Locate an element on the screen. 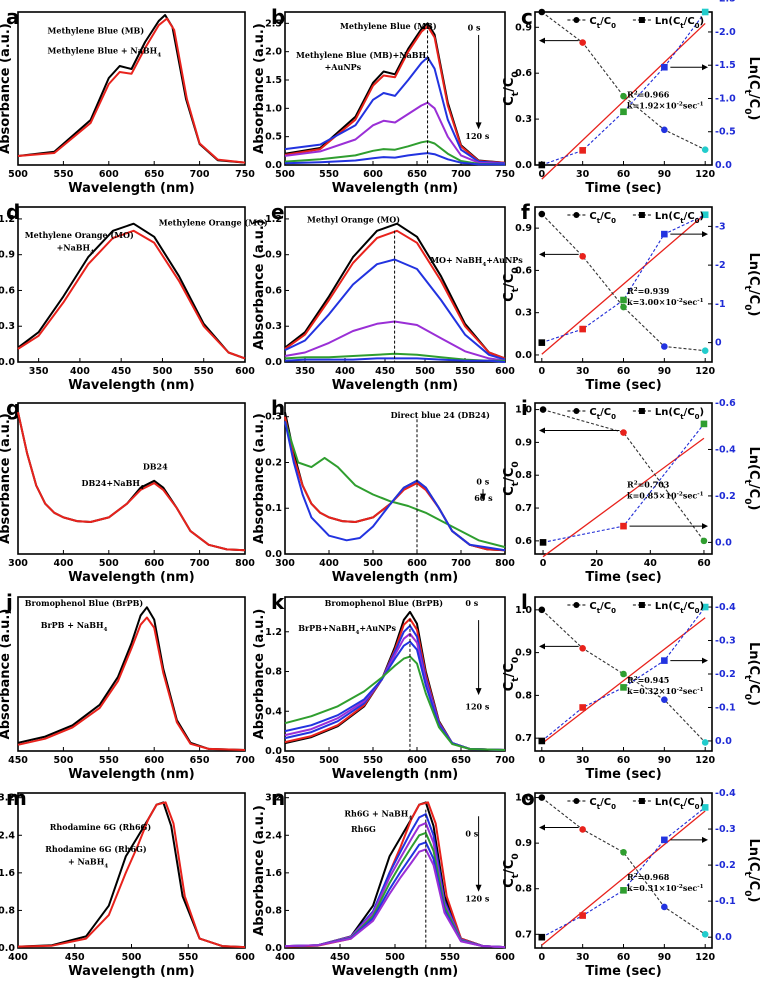 This screenshot has width=763, height=992. legend-label-part: 0 is located at coordinates (697, 221).